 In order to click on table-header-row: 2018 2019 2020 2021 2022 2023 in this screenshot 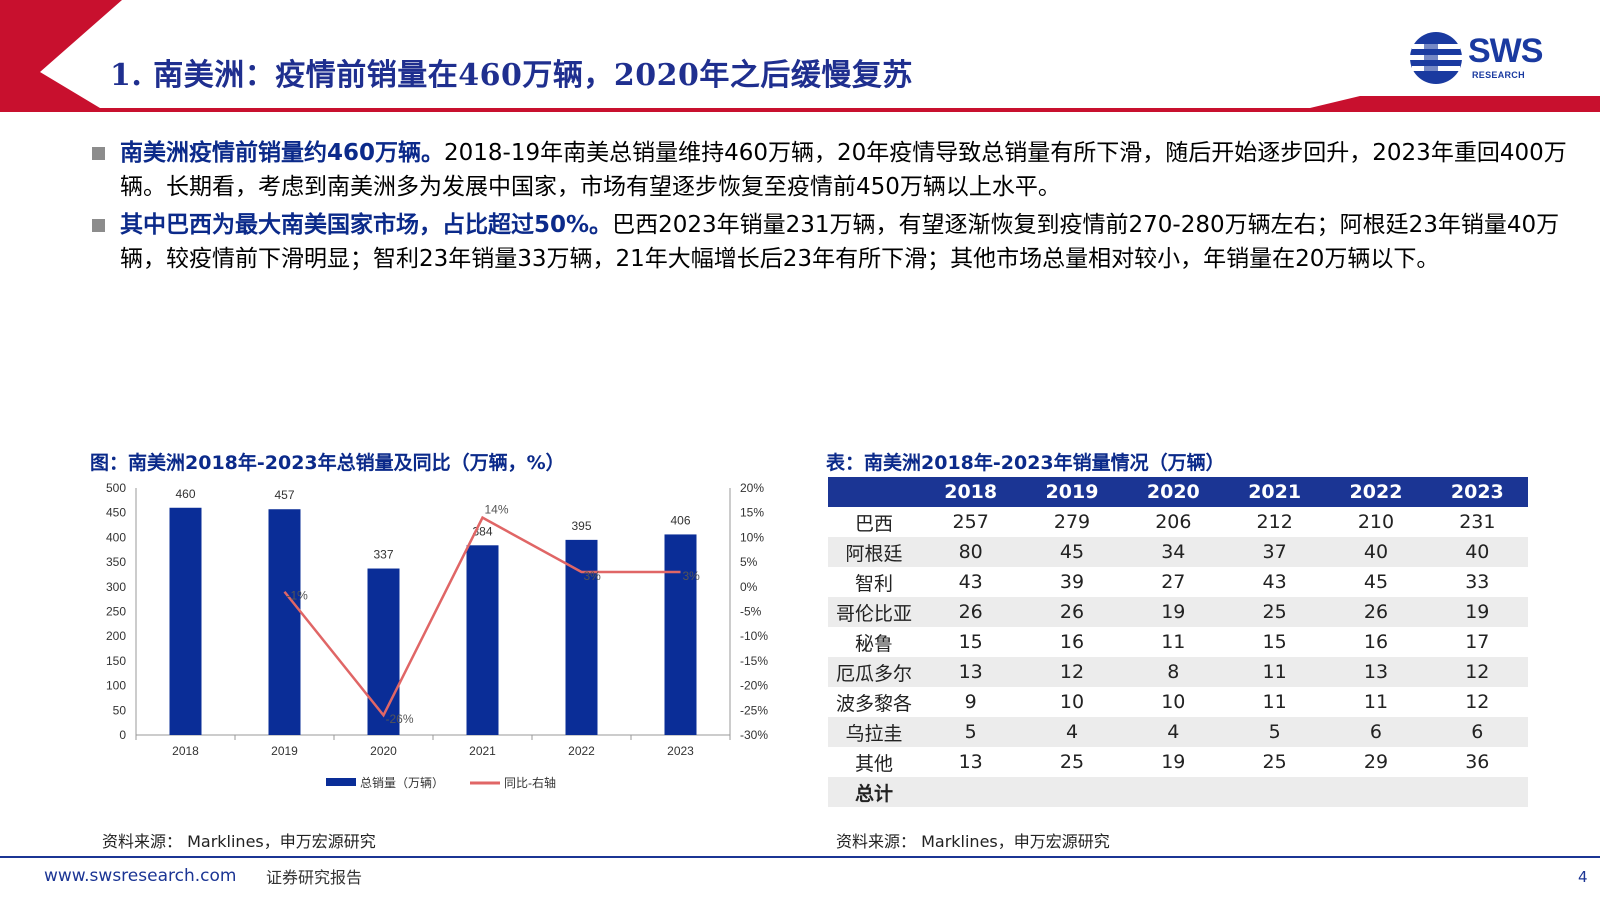, I will do `click(1178, 492)`.